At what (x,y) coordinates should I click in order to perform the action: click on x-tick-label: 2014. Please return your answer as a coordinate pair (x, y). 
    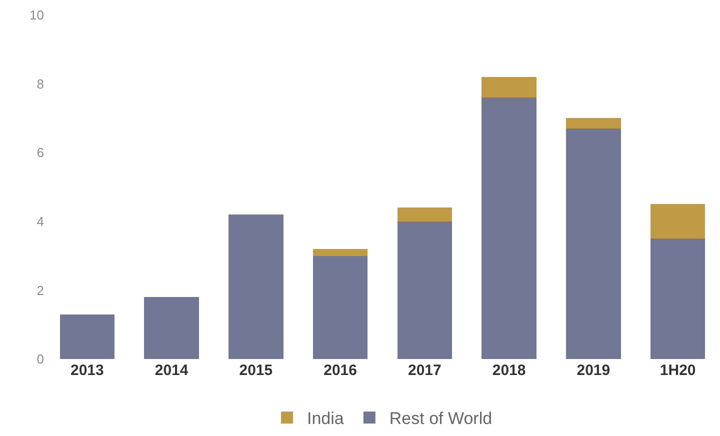
    Looking at the image, I should click on (171, 370).